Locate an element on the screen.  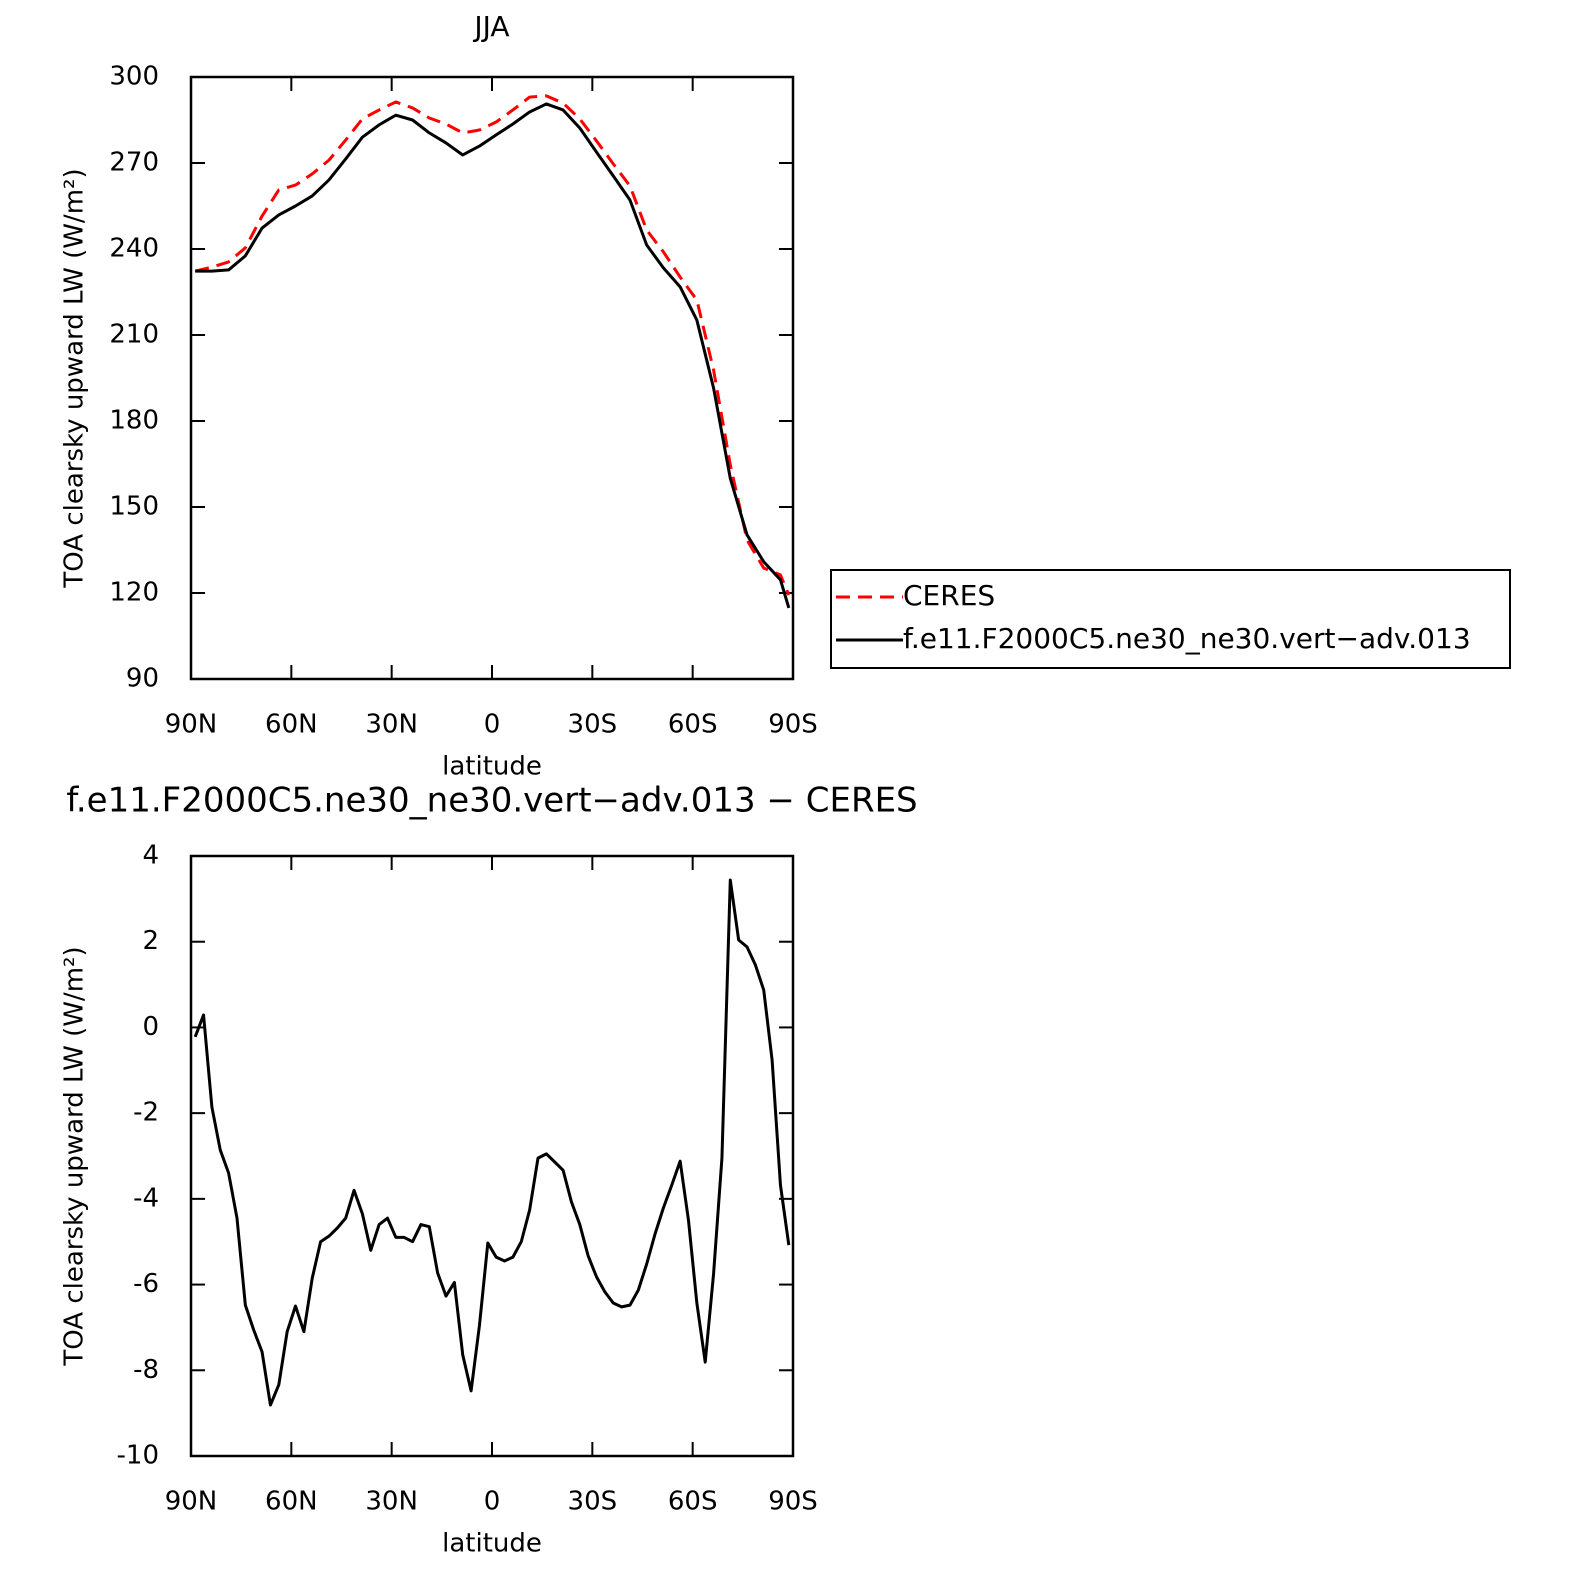
y-tick-label: 2 is located at coordinates (150, 941).